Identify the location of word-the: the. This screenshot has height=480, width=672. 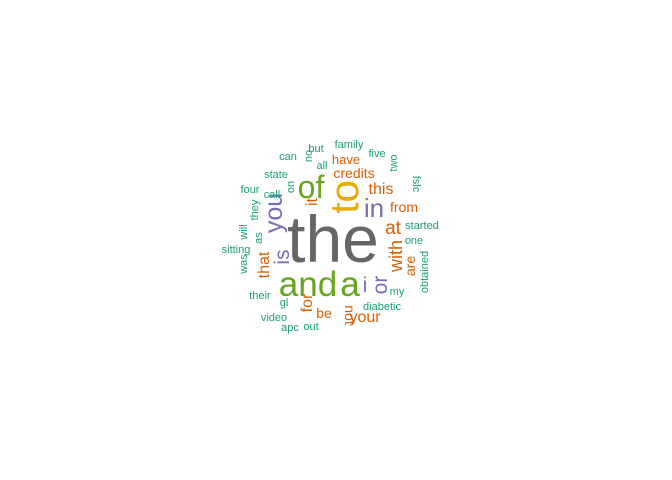
(333, 239).